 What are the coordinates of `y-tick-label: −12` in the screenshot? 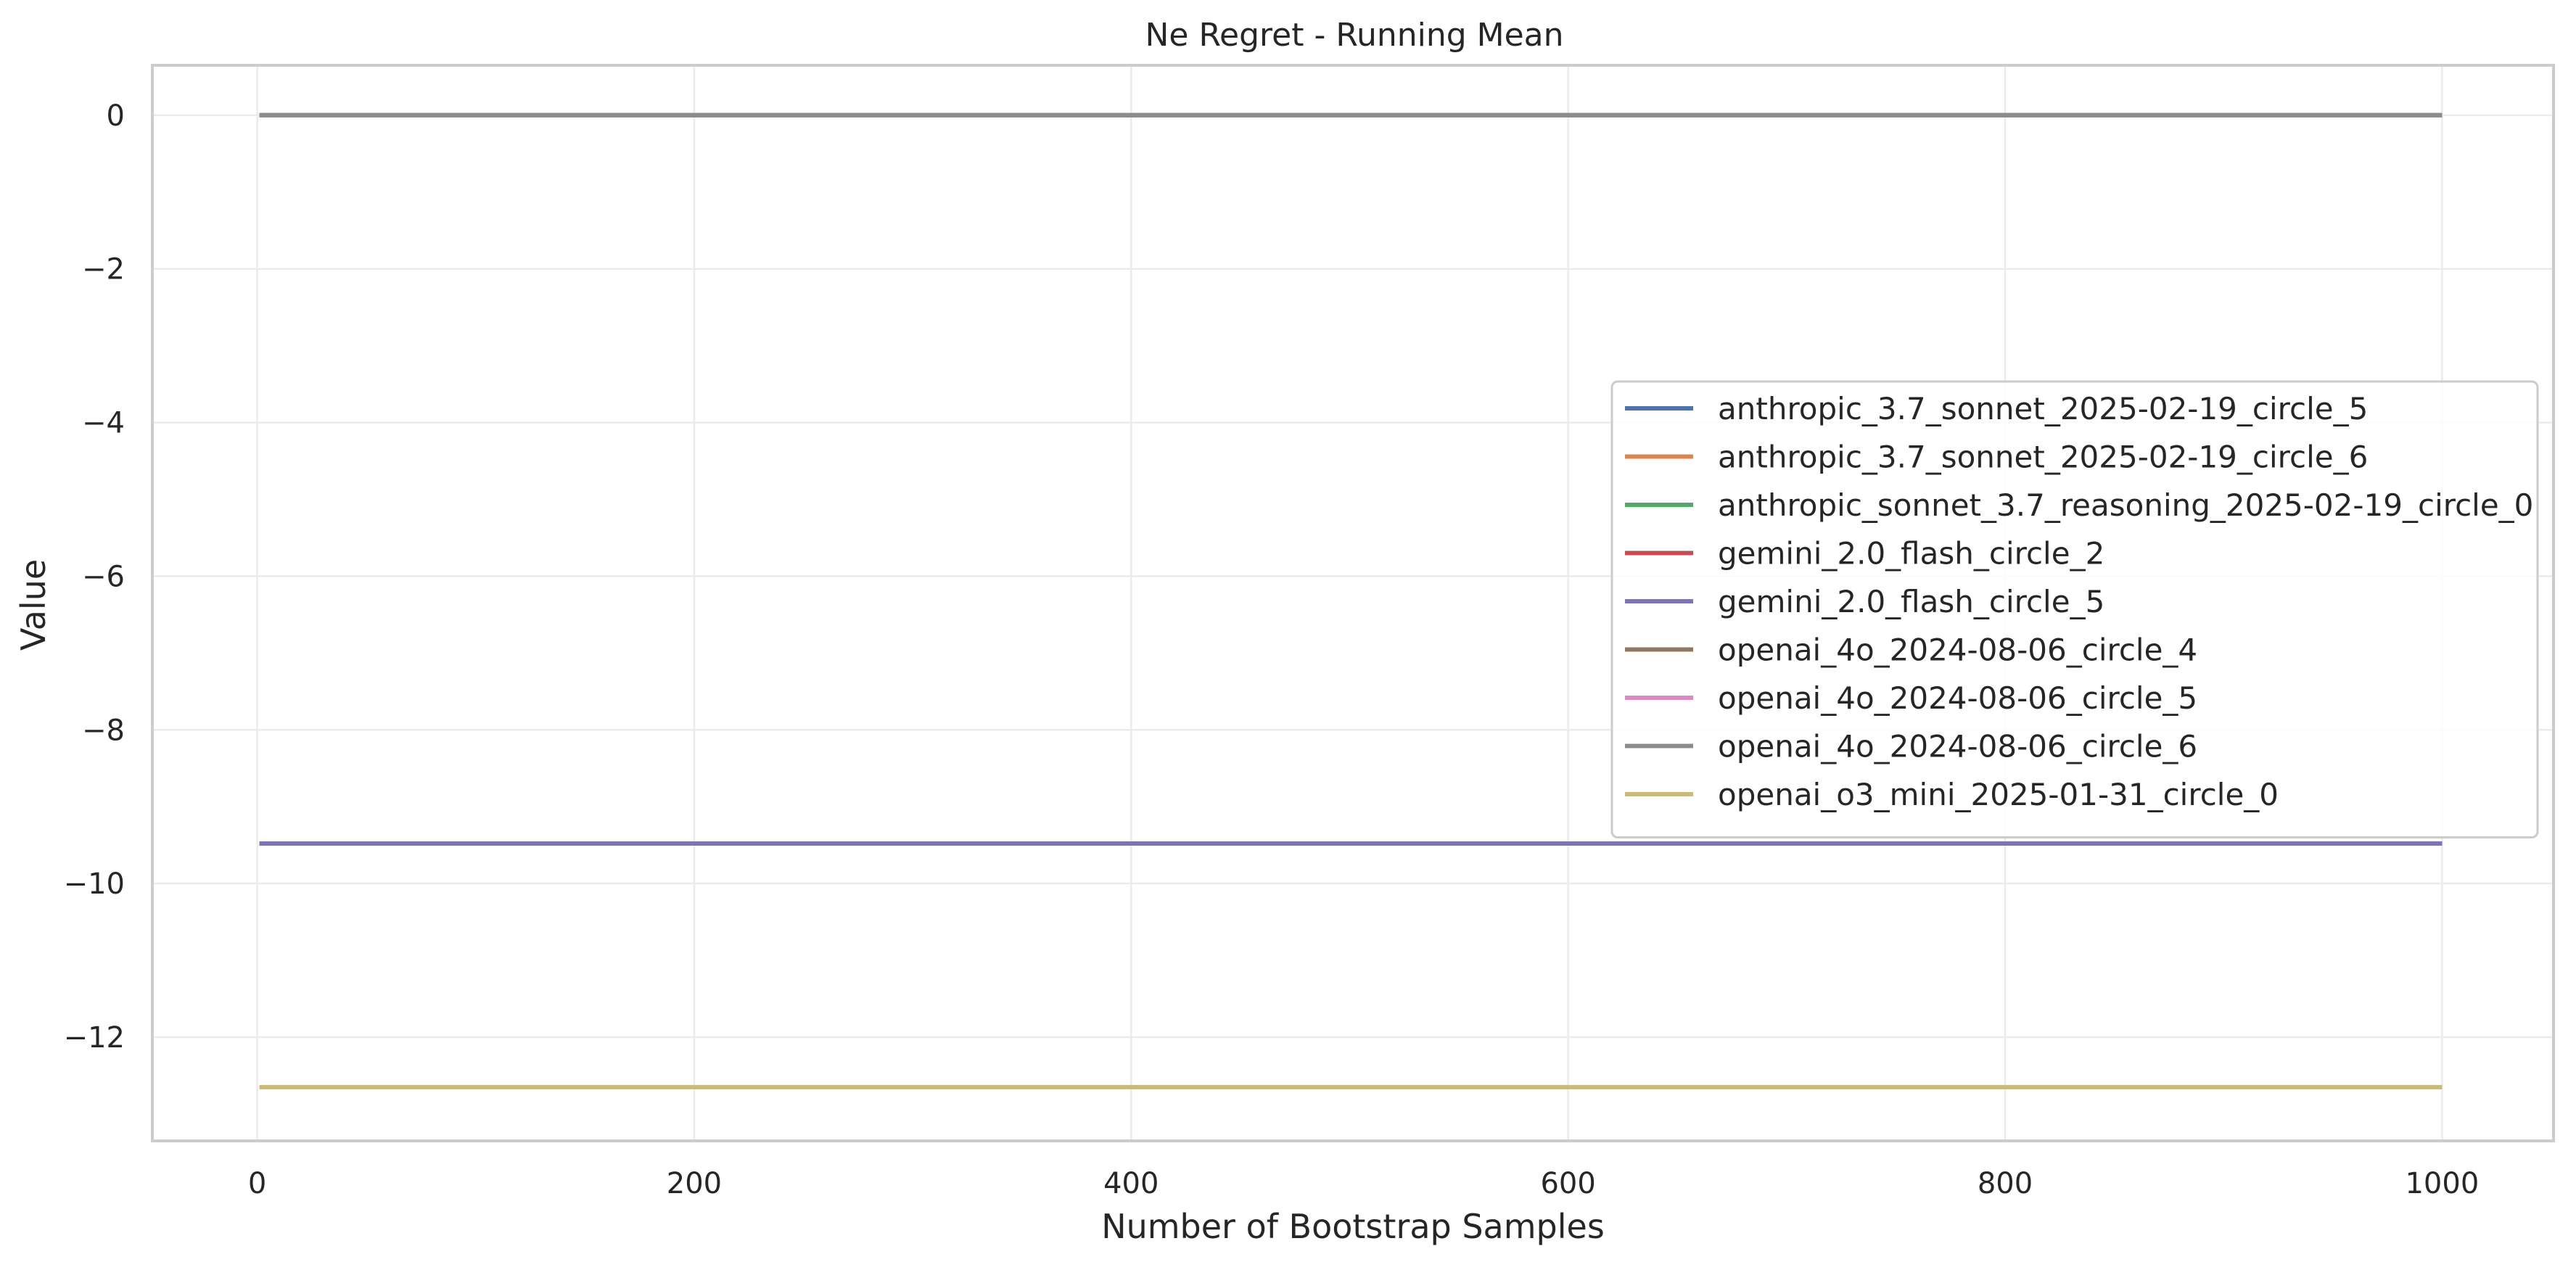 It's located at (95, 1038).